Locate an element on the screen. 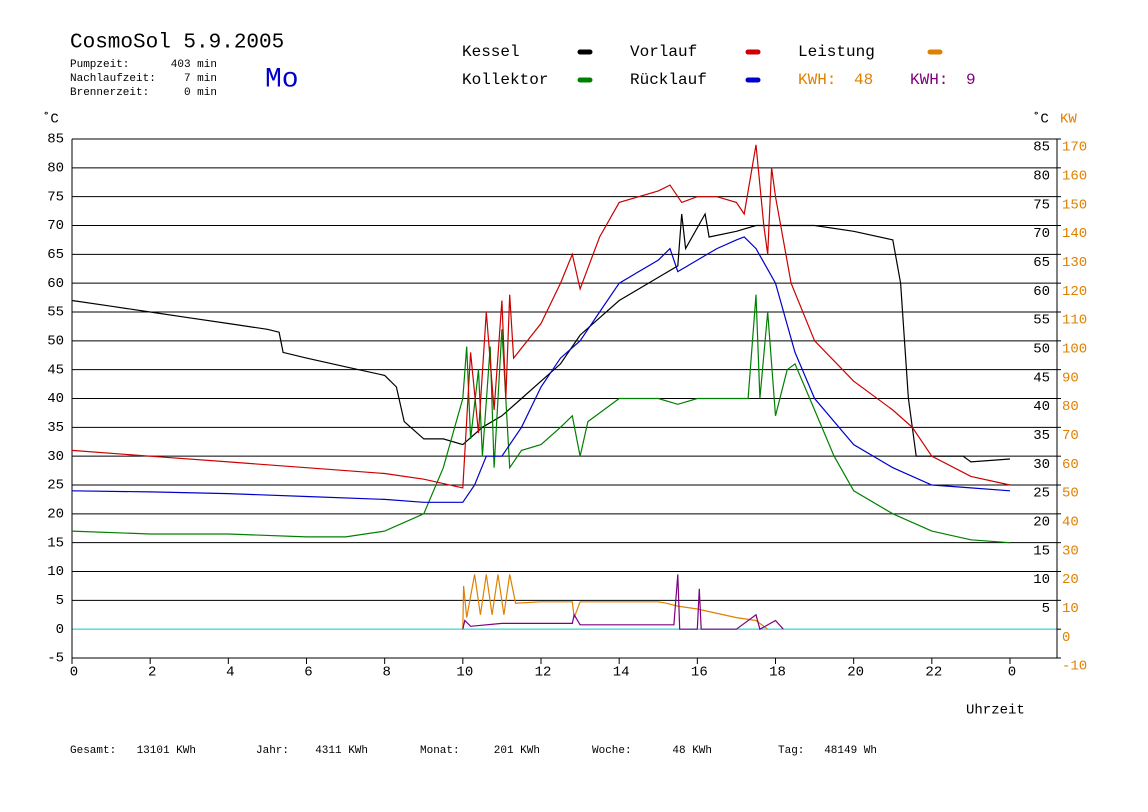 The height and width of the screenshot is (812, 1148). y-right-tick-label: 85 is located at coordinates (1041, 148).